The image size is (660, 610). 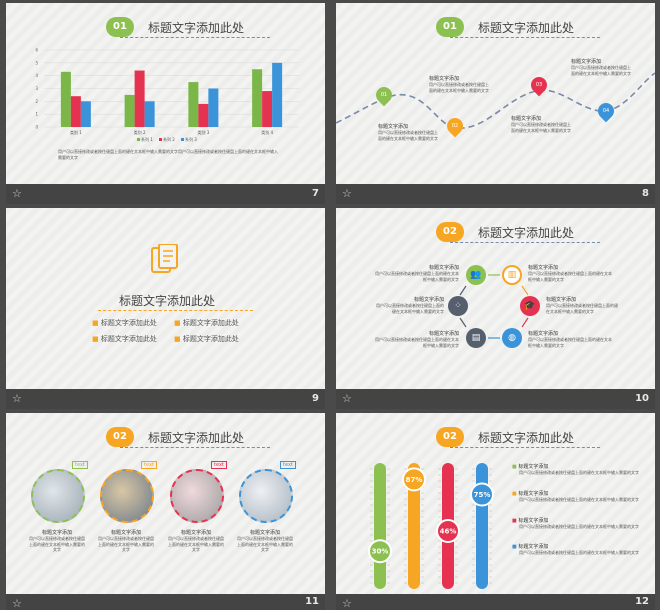 I want to click on cycle-text-left-2: 标题文字添加 用户可以直接修改或者按住键盘上面的键在文本框中输入需要的文字, so click(x=409, y=305).